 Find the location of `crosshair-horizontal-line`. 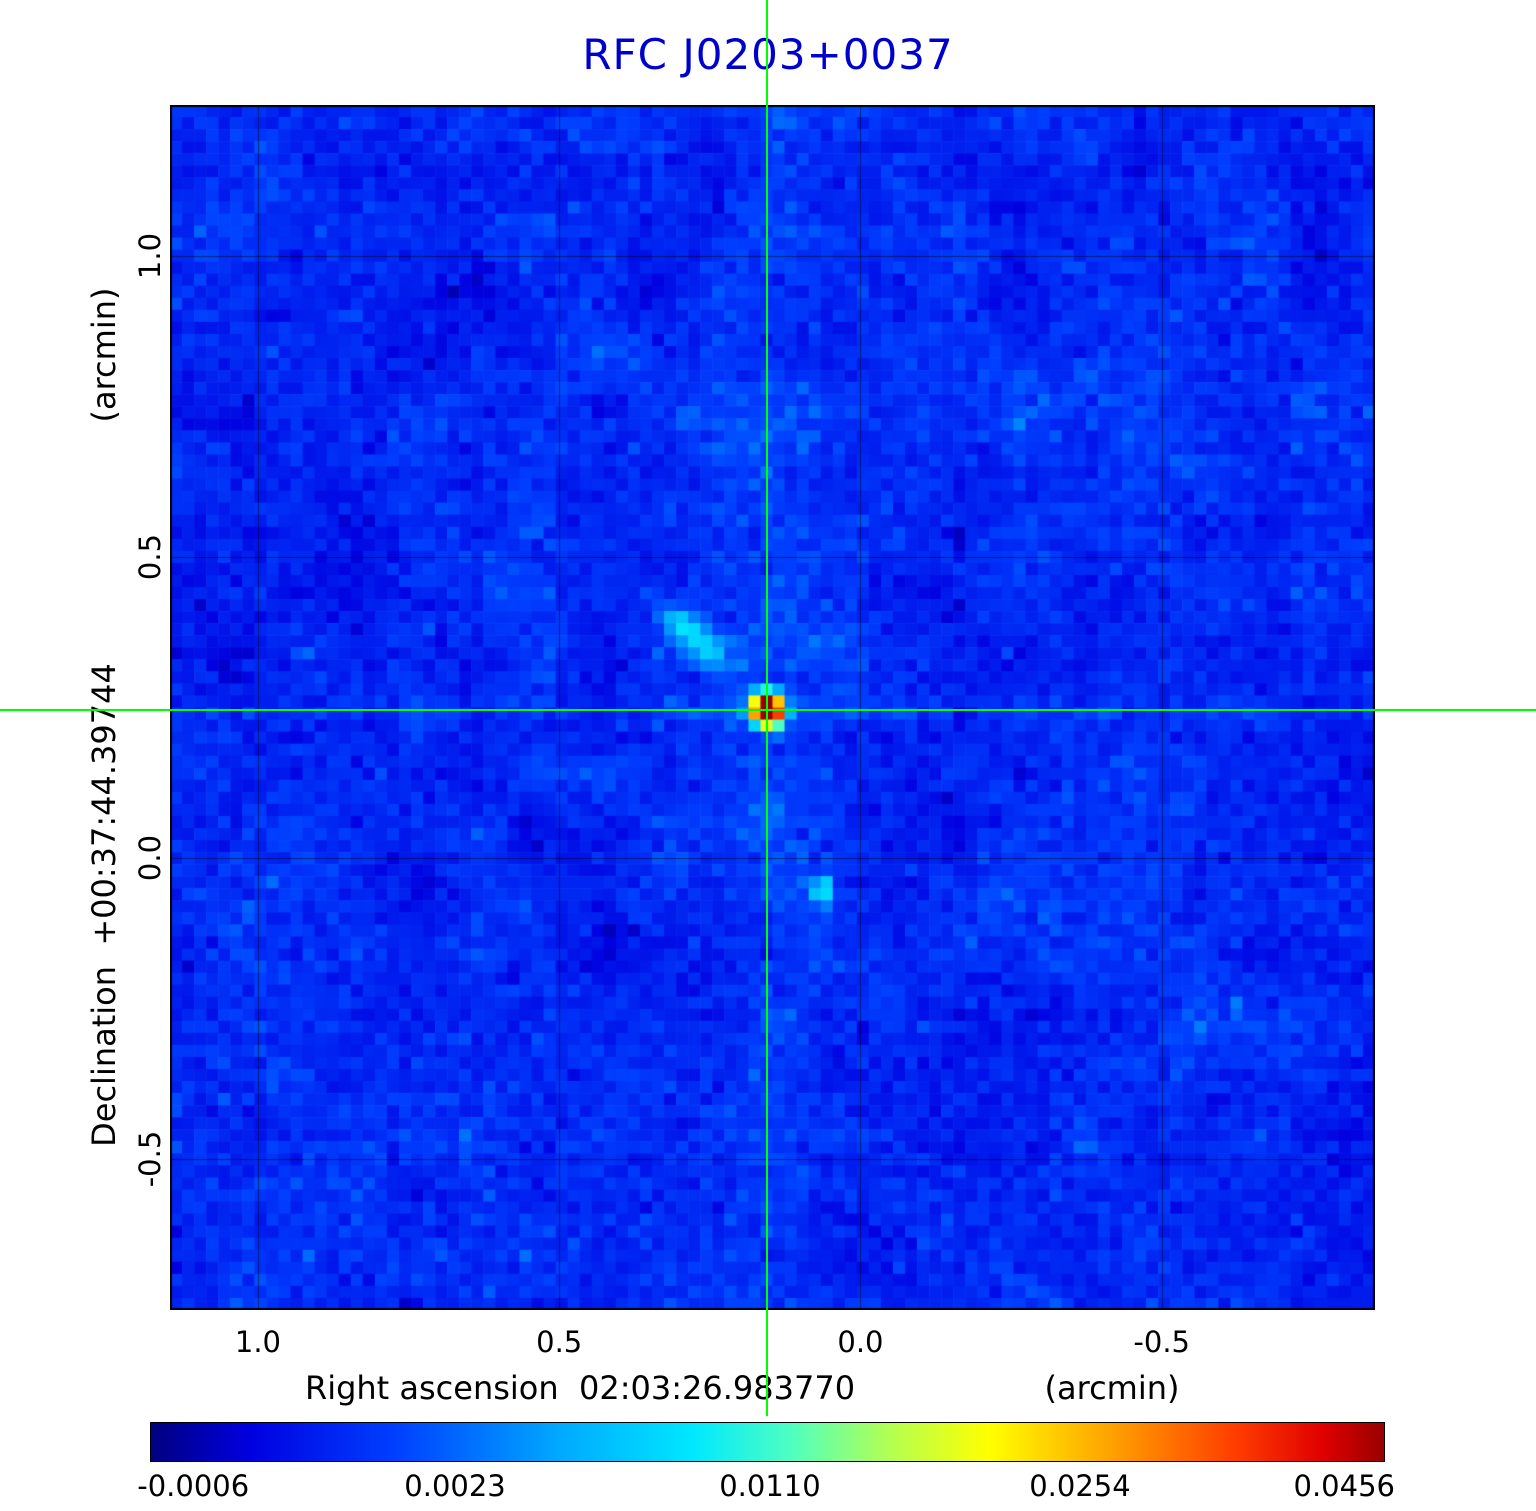

crosshair-horizontal-line is located at coordinates (768, 709).